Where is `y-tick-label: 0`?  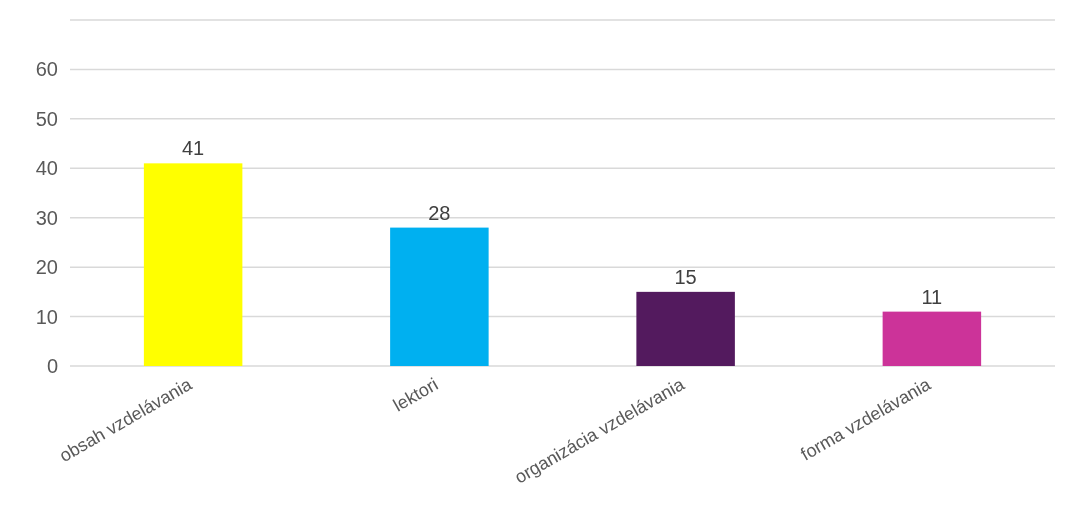
y-tick-label: 0 is located at coordinates (52, 366).